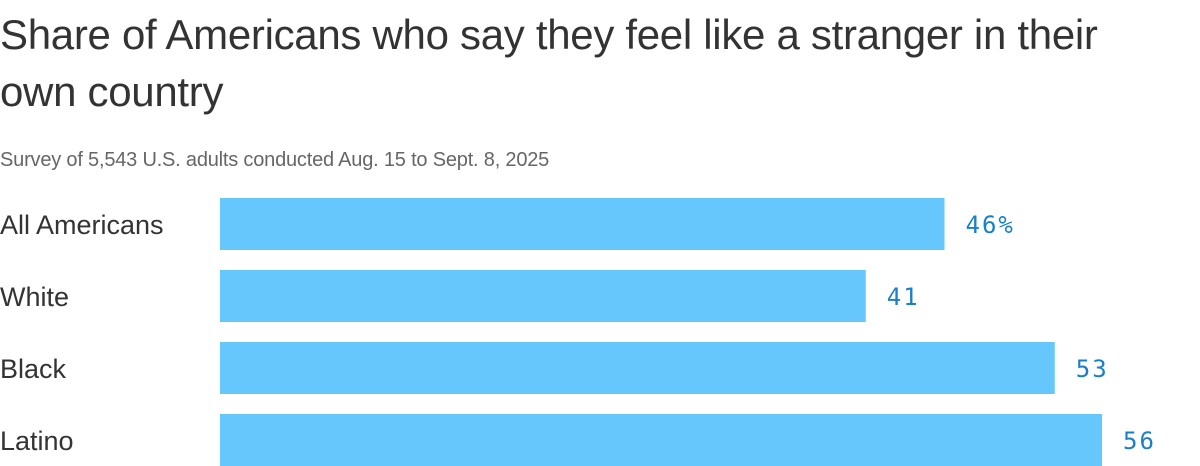  What do you see at coordinates (990, 225) in the screenshot?
I see `value-label: 46%` at bounding box center [990, 225].